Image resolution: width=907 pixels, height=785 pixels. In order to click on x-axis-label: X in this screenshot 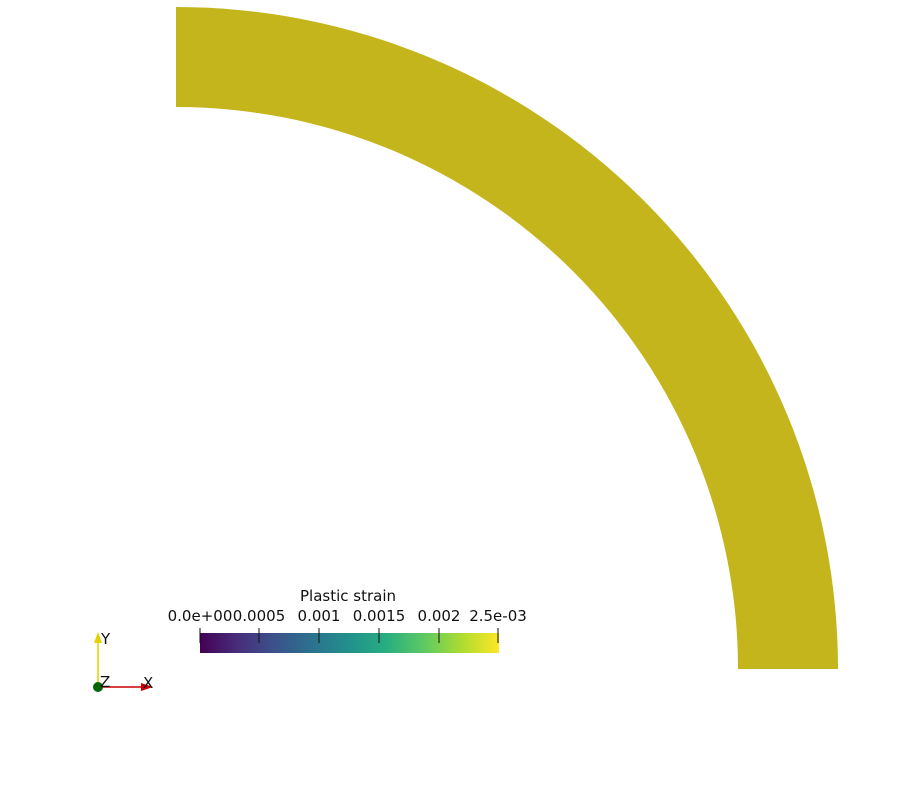, I will do `click(148, 683)`.